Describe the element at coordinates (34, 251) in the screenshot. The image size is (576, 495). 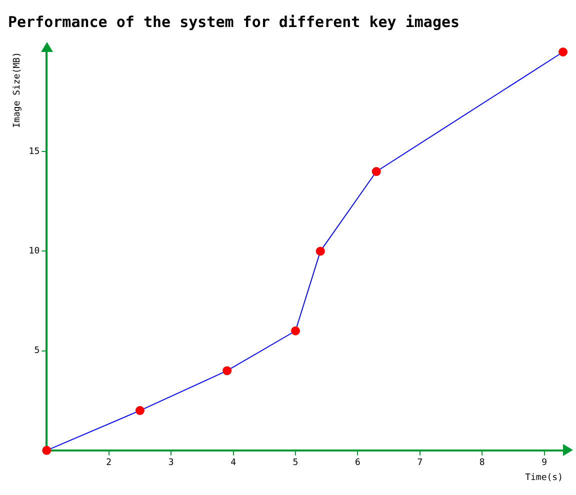
I see `y-tick-label: 10` at that location.